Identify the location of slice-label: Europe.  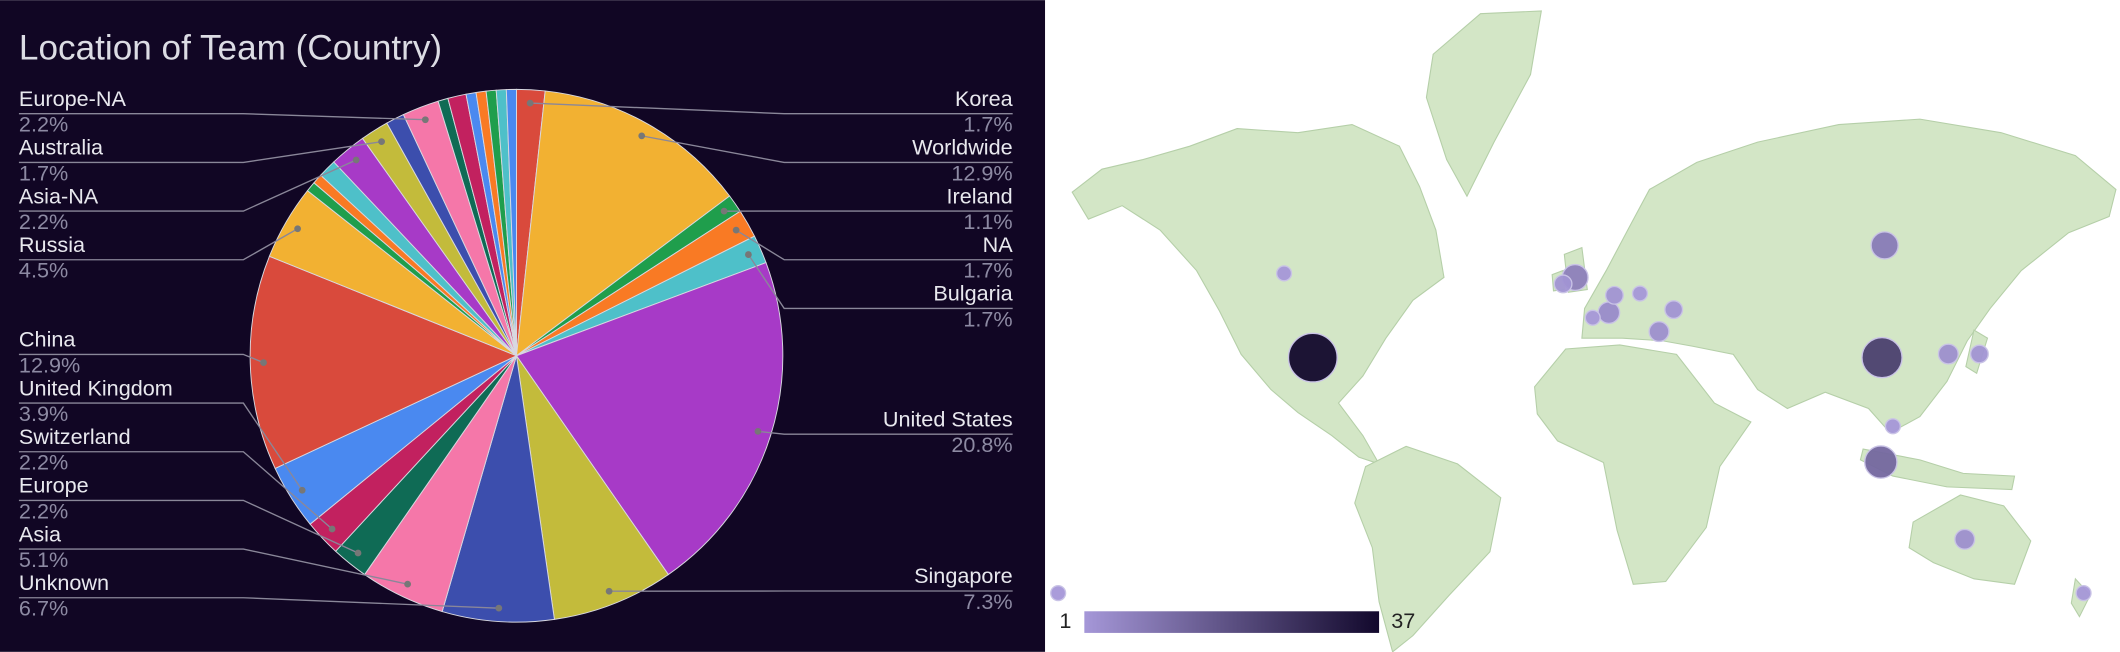
(54, 485).